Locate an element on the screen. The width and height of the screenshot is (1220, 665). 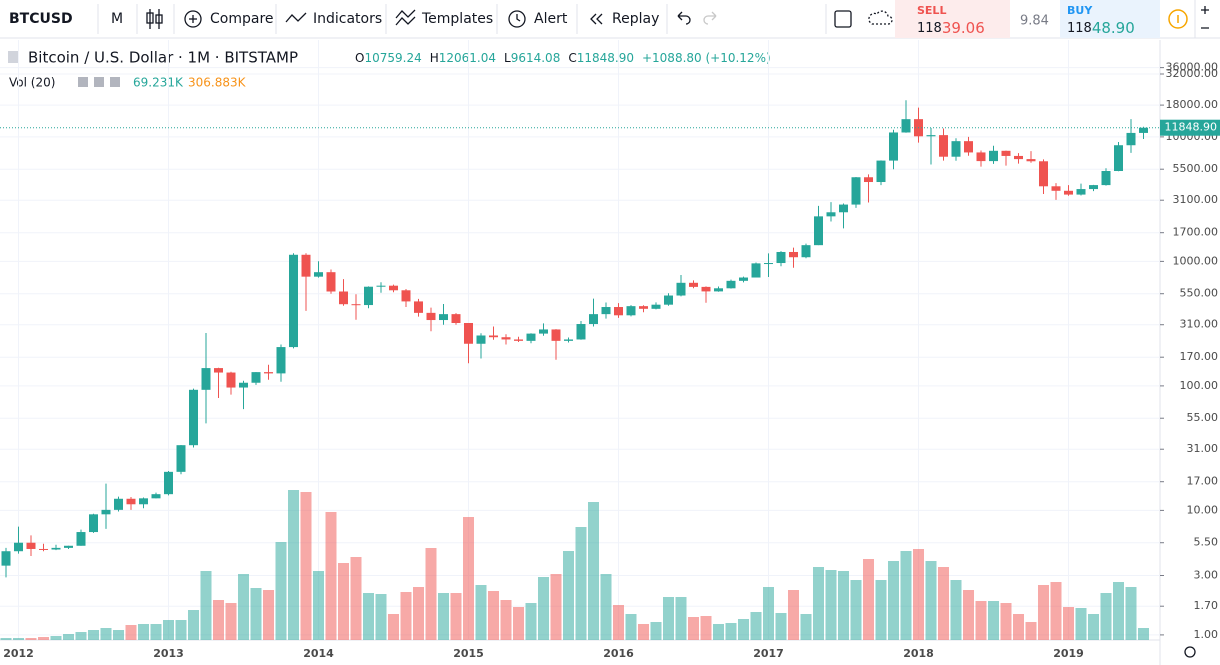
templates-icon is located at coordinates (405, 17).